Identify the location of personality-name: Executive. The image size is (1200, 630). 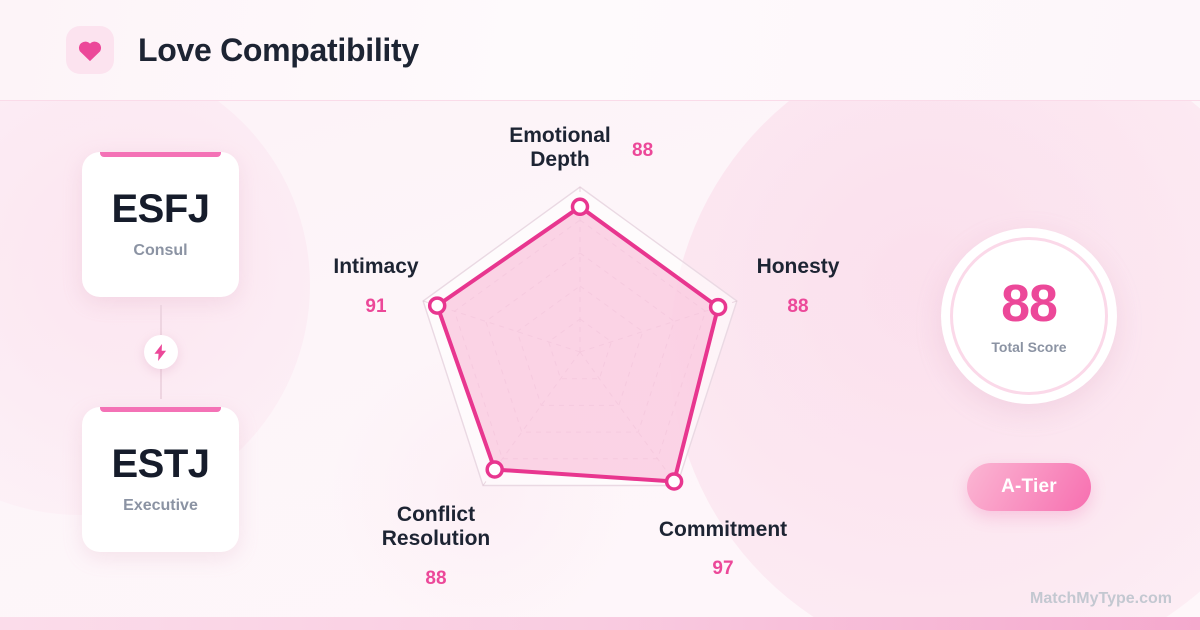
(160, 505).